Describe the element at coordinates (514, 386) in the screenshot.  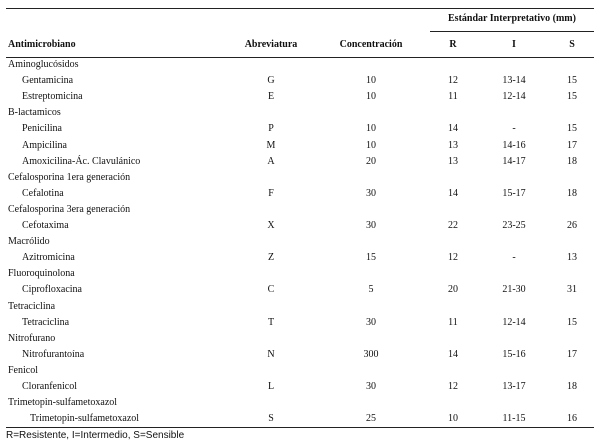
I see `i-cell: 13-17` at that location.